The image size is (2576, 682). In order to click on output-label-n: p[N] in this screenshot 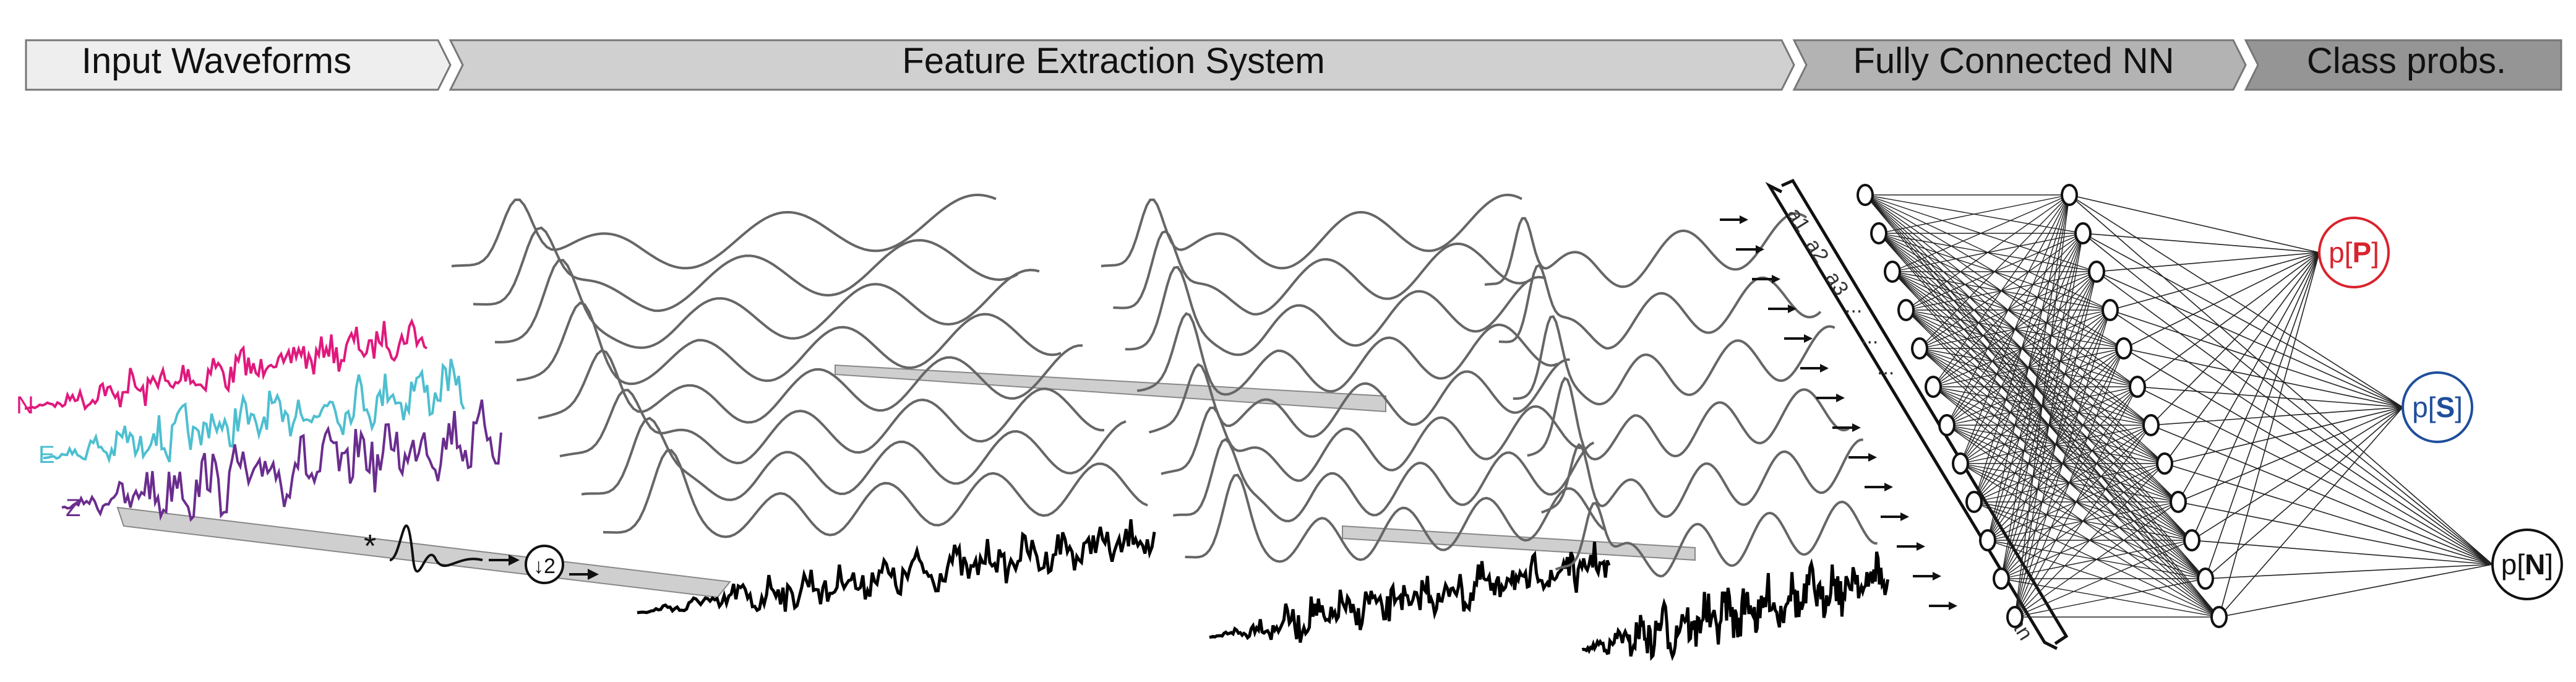, I will do `click(2527, 564)`.